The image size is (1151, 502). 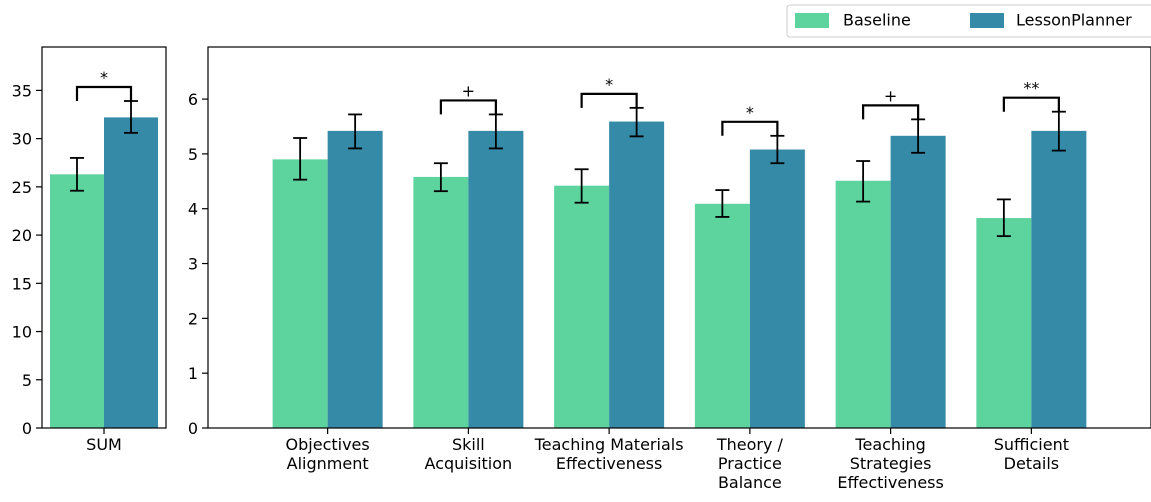 What do you see at coordinates (987, 20) in the screenshot?
I see `legend-swatch-lessonplanner` at bounding box center [987, 20].